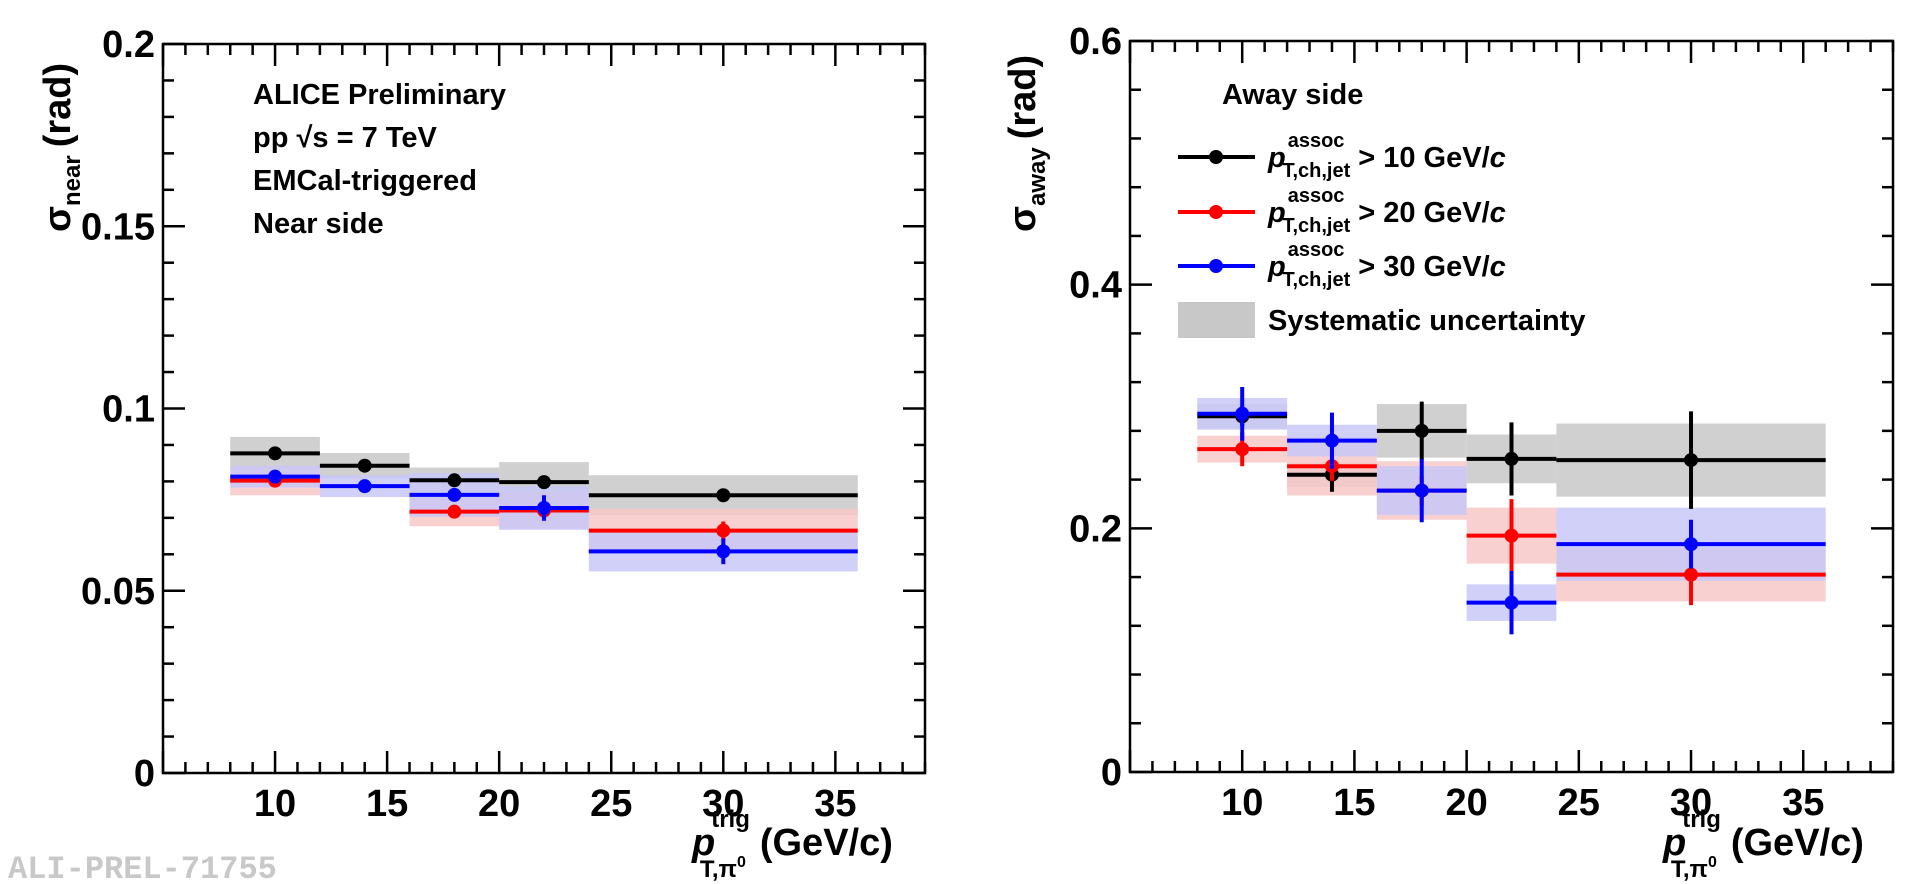 The image size is (1920, 884). Describe the element at coordinates (1354, 803) in the screenshot. I see `away-x-tick-label: 15` at that location.